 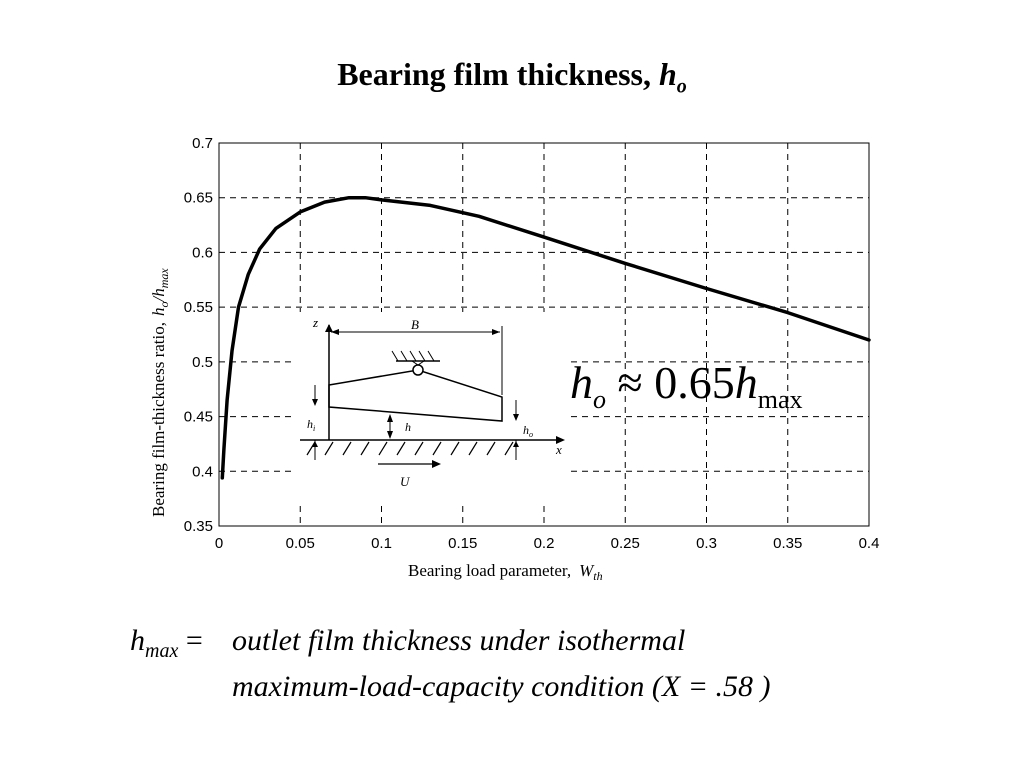 What do you see at coordinates (198, 417) in the screenshot?
I see `y-tick-label: 0.45` at bounding box center [198, 417].